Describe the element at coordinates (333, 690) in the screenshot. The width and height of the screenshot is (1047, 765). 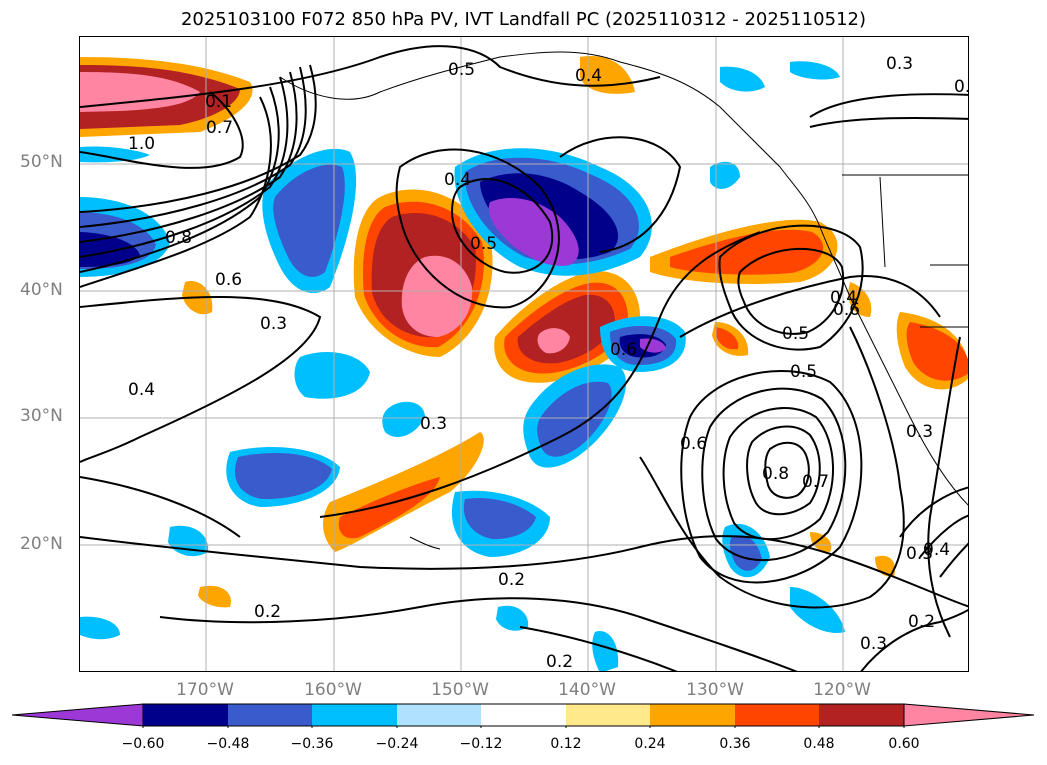
I see `lon-label-160w: 160°W` at that location.